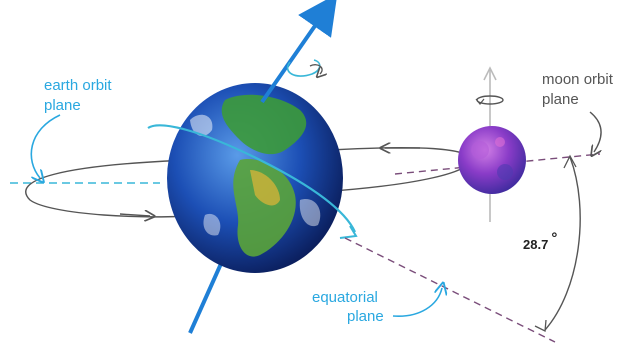 The image size is (635, 347). Describe the element at coordinates (492, 160) in the screenshot. I see `moon` at that location.